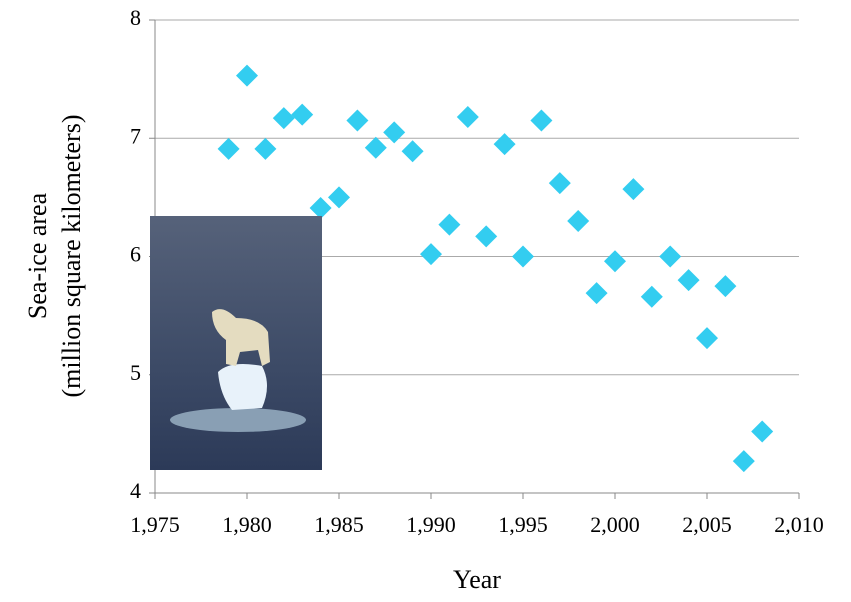  Describe the element at coordinates (135, 17) in the screenshot. I see `y-tick-label: 8` at that location.